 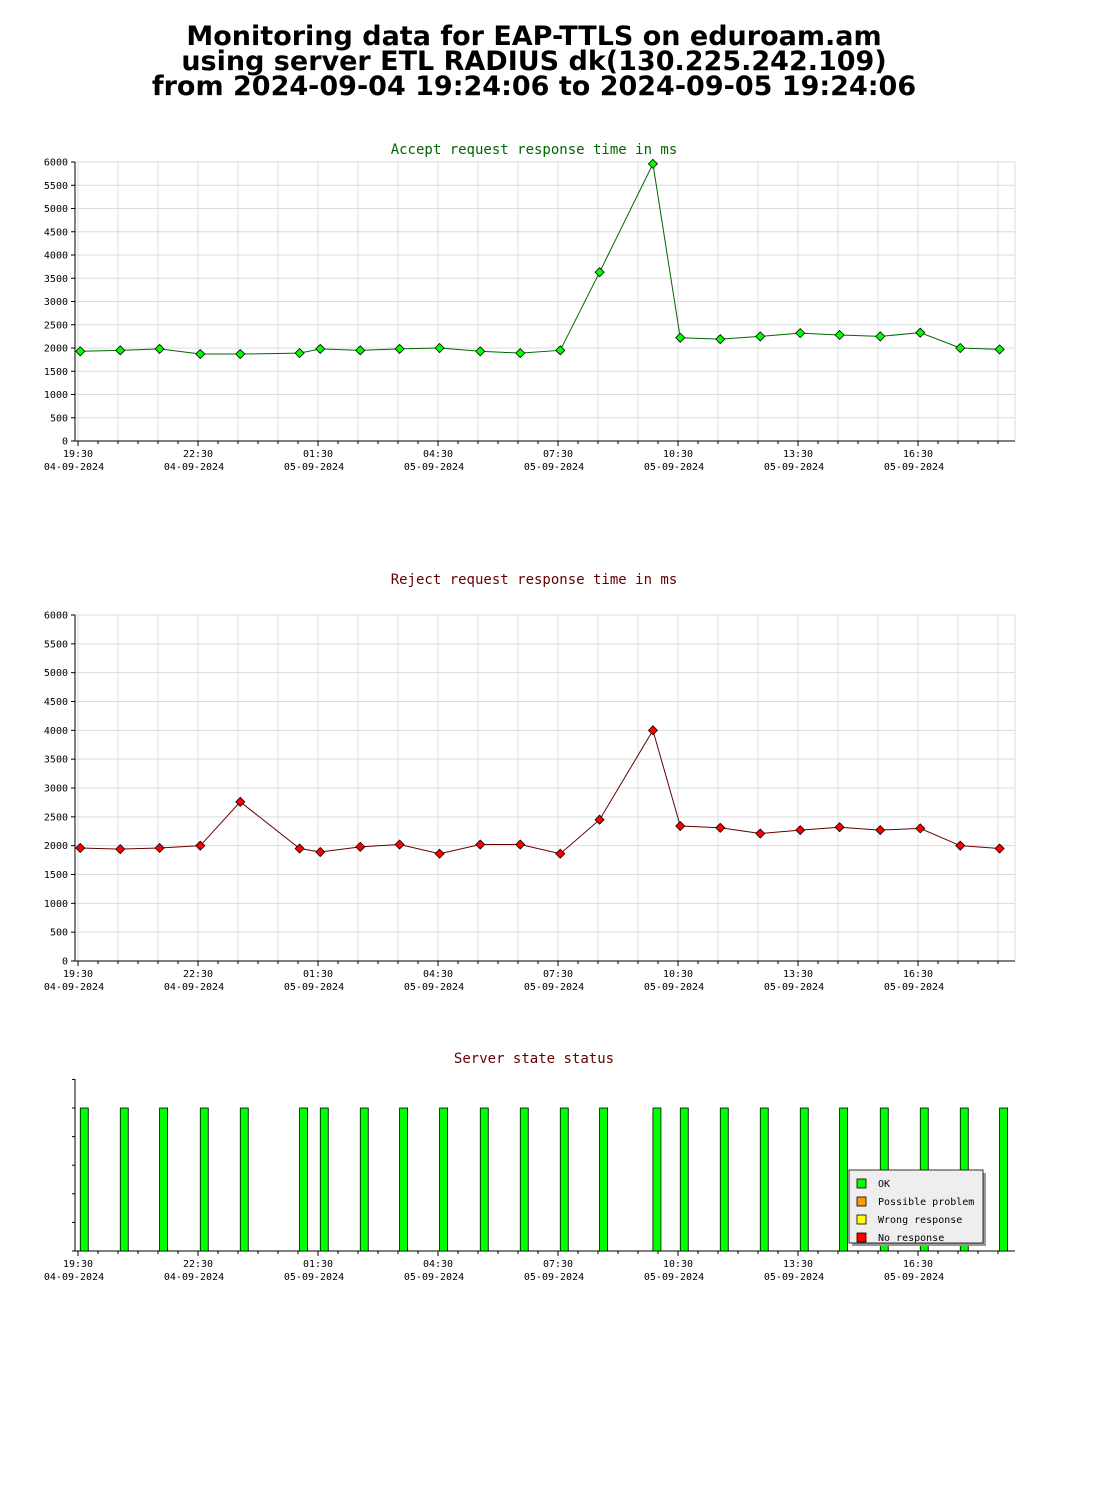 What do you see at coordinates (59, 933) in the screenshot?
I see `reject-y-tick-label: 500` at bounding box center [59, 933].